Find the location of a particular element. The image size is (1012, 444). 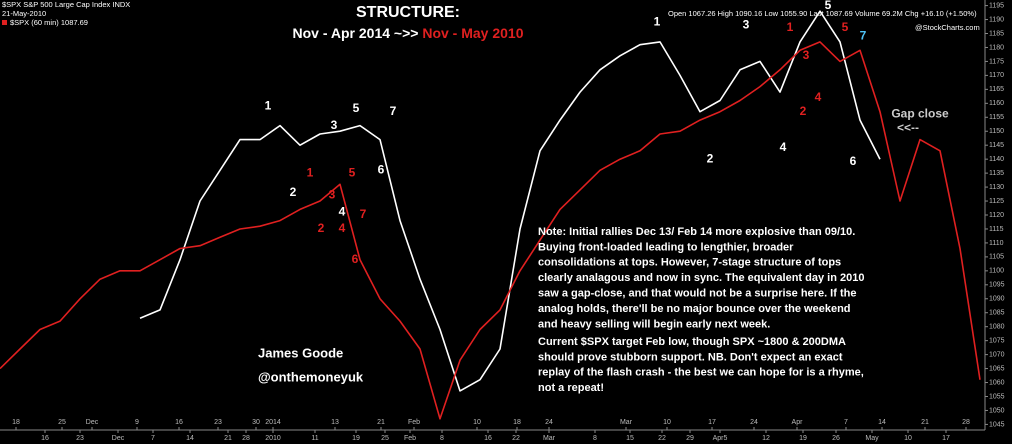

x-tick-label: 29 is located at coordinates (690, 438).